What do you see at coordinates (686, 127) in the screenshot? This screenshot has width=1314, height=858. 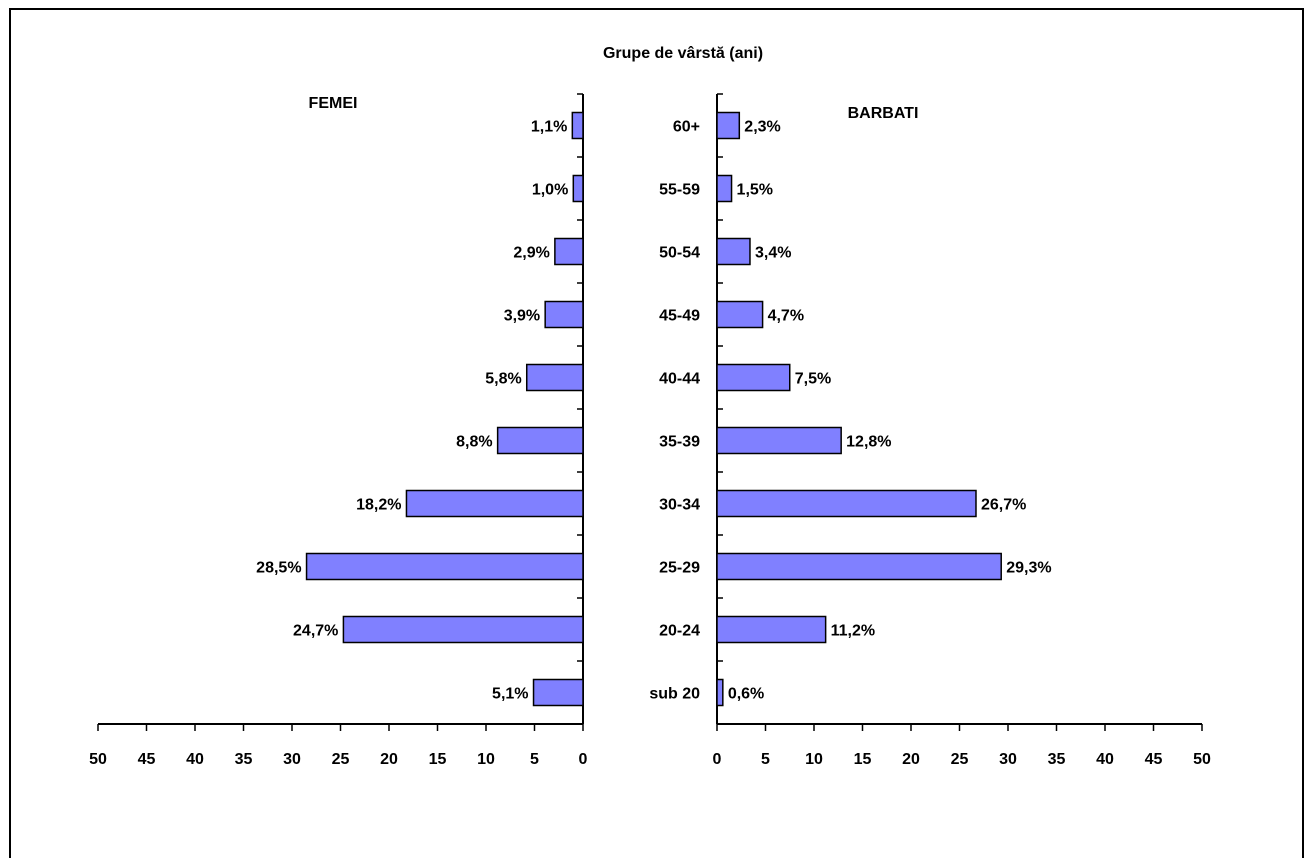 I see `category-label: 60+` at bounding box center [686, 127].